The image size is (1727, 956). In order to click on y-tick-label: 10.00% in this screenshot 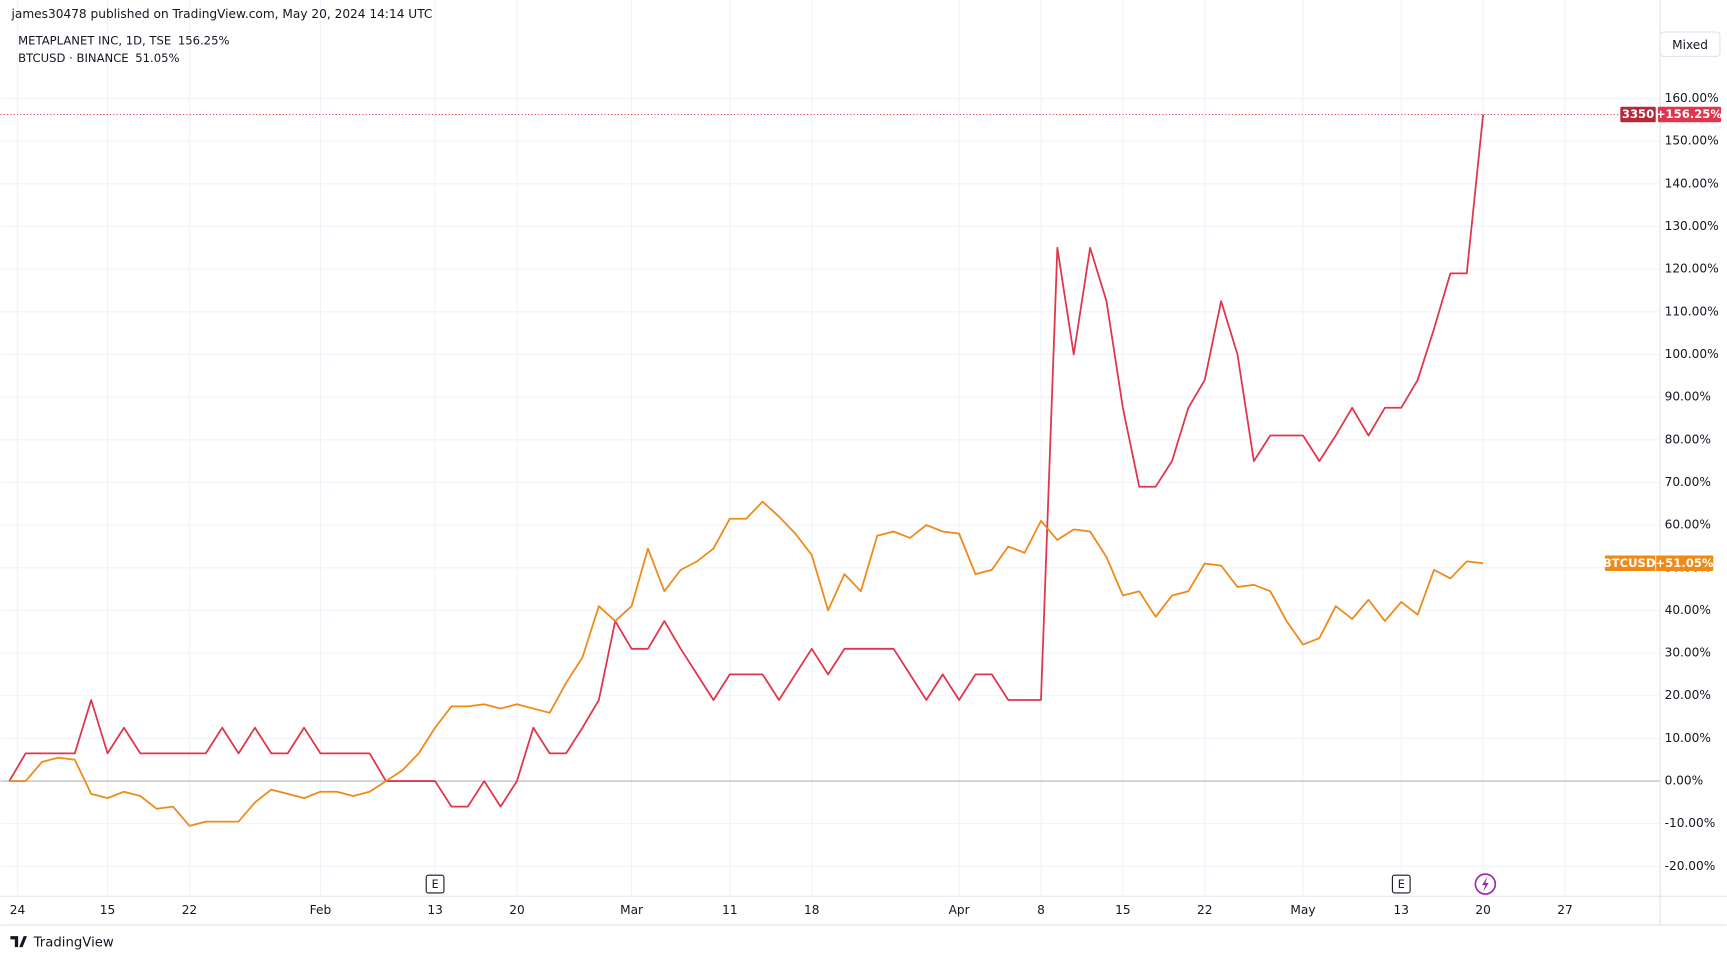, I will do `click(1688, 738)`.